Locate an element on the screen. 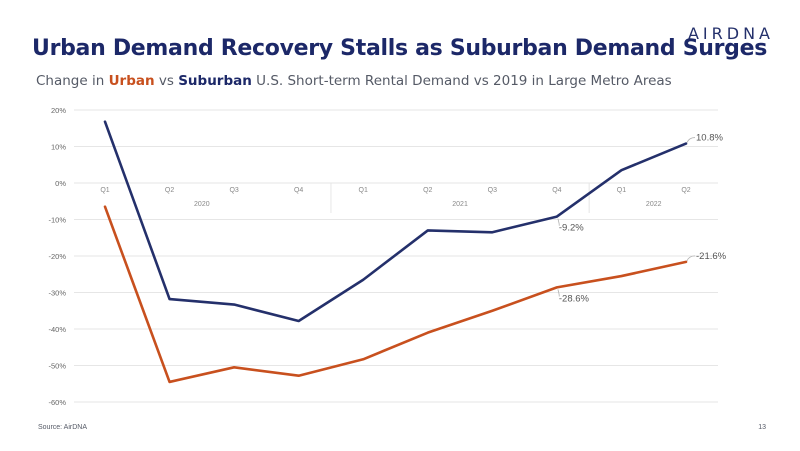  y-tick-label: 20% is located at coordinates (58, 110).